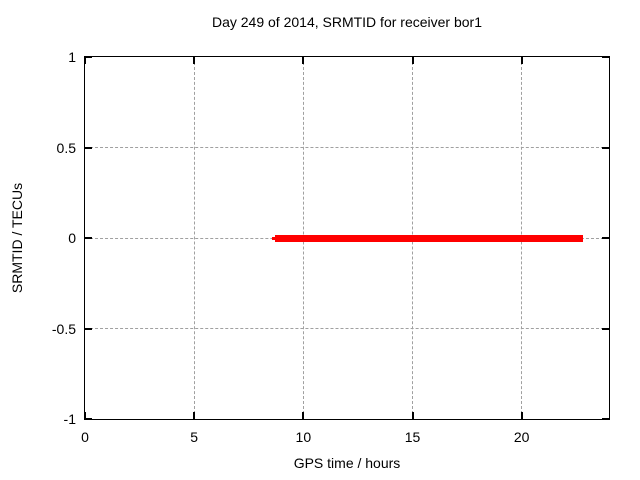  Describe the element at coordinates (194, 437) in the screenshot. I see `x-tick-label-5: 5` at that location.